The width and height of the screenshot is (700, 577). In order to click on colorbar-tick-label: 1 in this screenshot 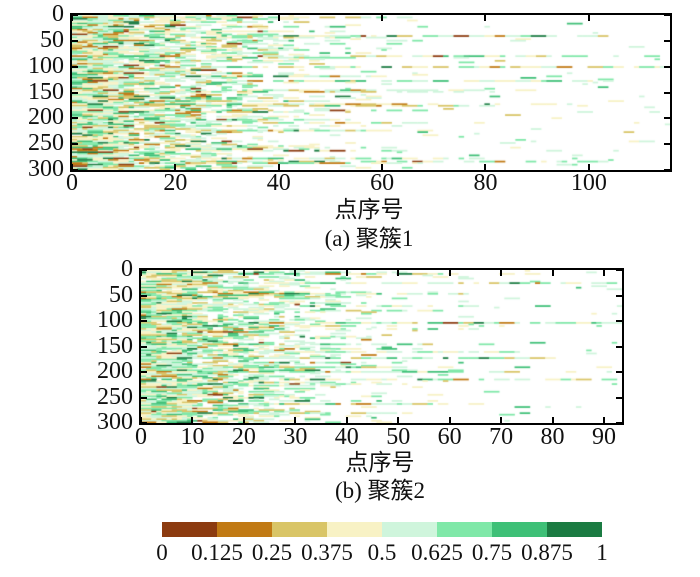, I will do `click(602, 552)`.